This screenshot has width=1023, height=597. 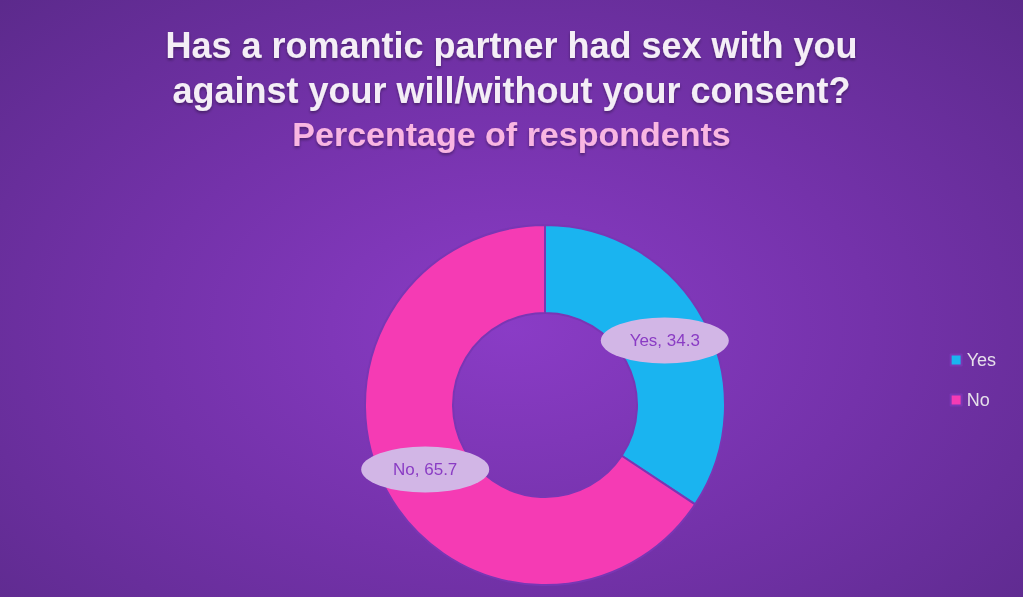 What do you see at coordinates (511, 68) in the screenshot?
I see `chart-title: Has a romantic partner had sex with you against your will/without your consent?` at bounding box center [511, 68].